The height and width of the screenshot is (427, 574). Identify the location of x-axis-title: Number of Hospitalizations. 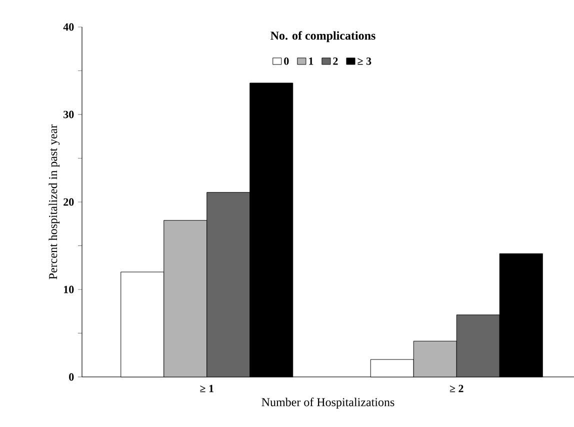
(328, 403).